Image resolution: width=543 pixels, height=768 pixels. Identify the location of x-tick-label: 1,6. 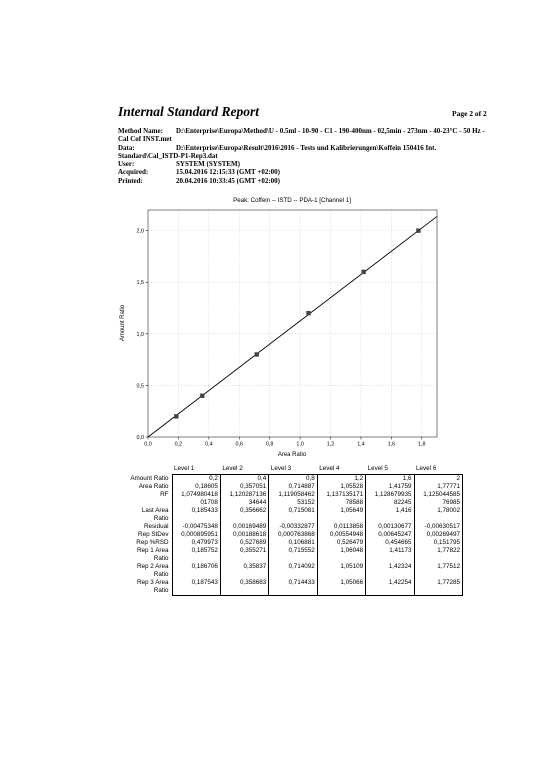
(392, 445).